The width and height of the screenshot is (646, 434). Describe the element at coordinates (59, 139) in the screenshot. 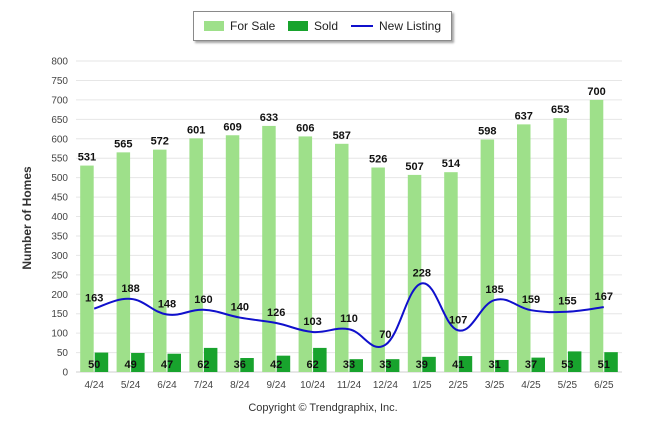

I see `y-tick-label: 600` at that location.